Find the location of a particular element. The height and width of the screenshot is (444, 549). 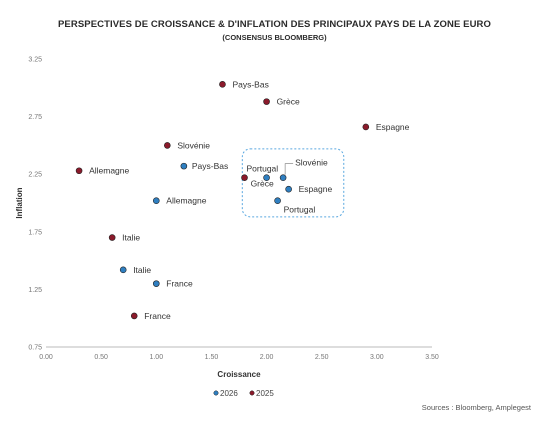

point-2025-portugal is located at coordinates (244, 177).